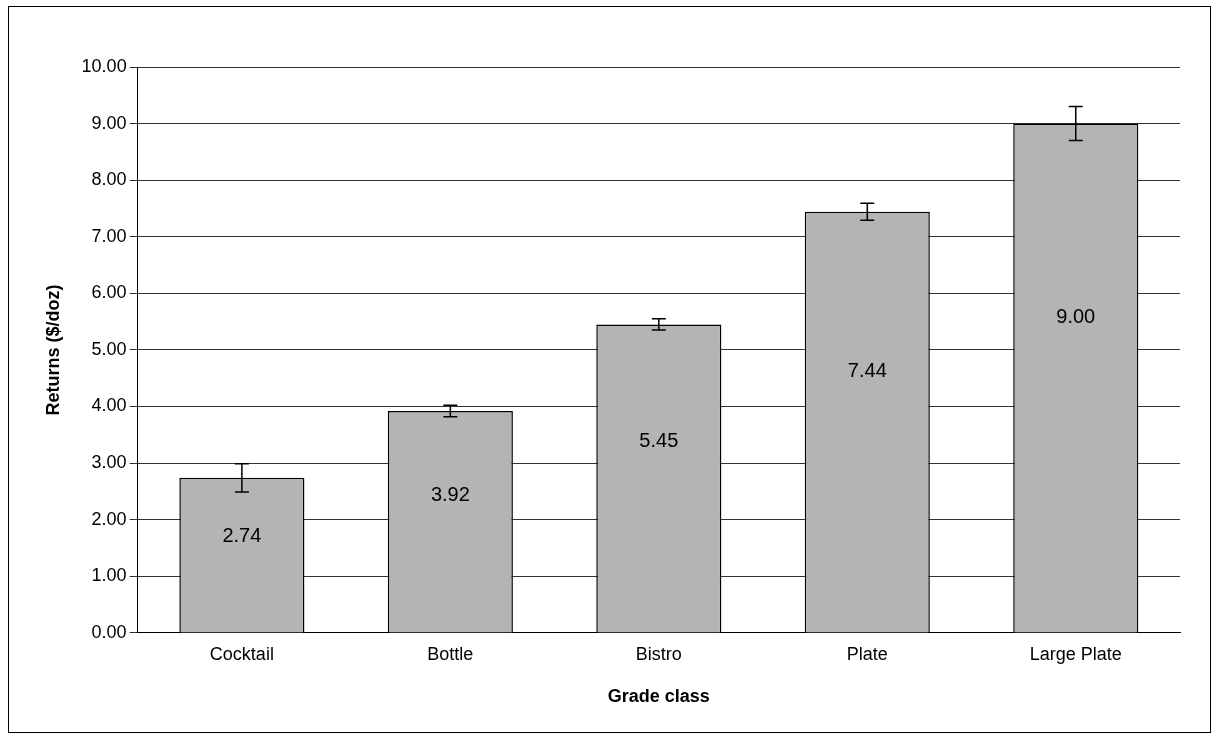  Describe the element at coordinates (109, 179) in the screenshot. I see `y-tick-label: 8.00` at that location.